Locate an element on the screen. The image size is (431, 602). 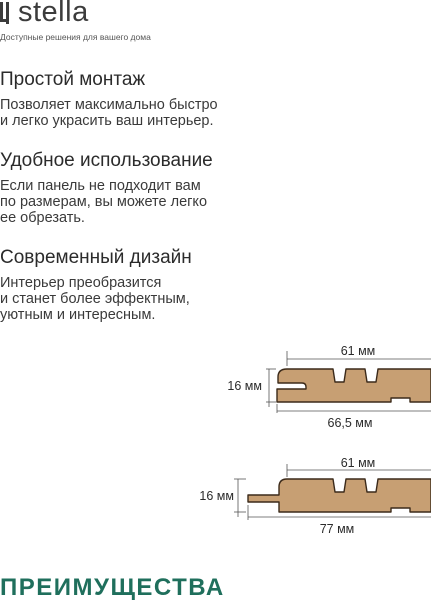
brand-tagline: Доступные решения для вашего дома is located at coordinates (75, 37).